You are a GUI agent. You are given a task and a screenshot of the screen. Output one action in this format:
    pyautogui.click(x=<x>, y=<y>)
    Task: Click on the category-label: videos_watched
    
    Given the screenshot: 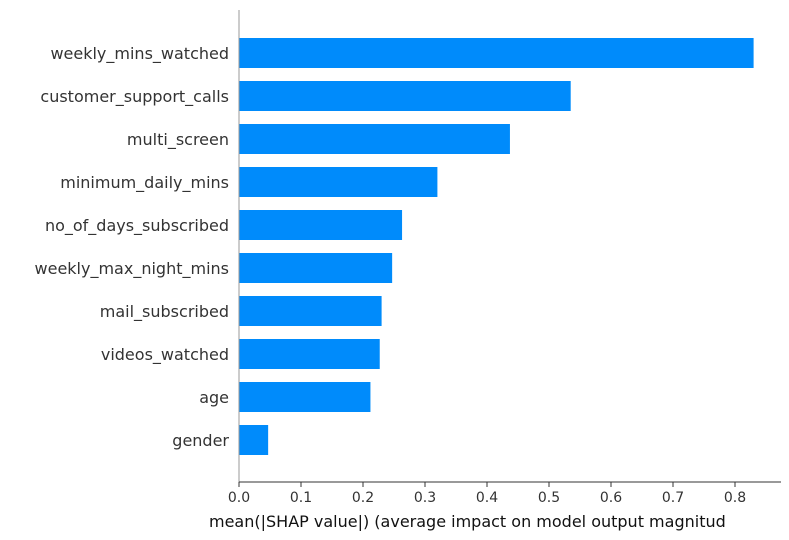 What is the action you would take?
    pyautogui.click(x=165, y=355)
    